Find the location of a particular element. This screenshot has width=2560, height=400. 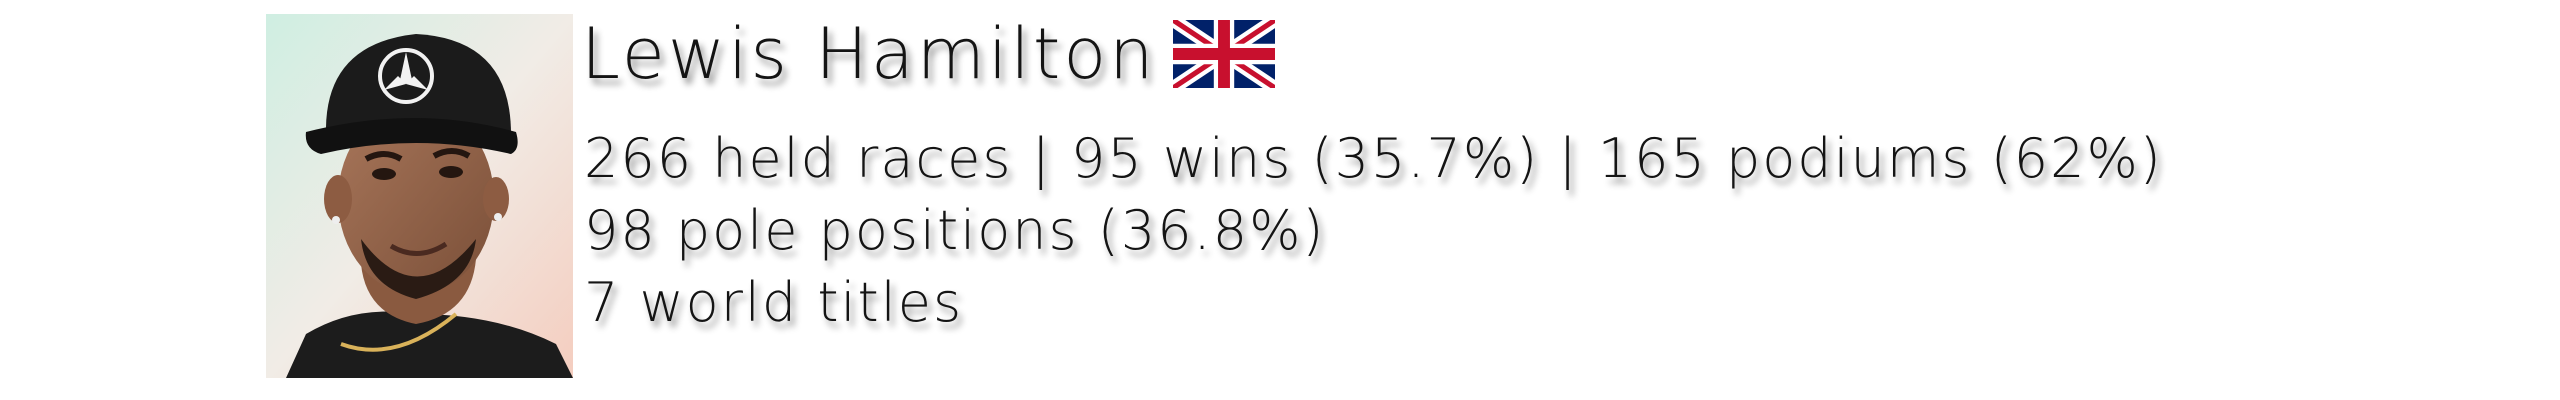

driver-photo is located at coordinates (419, 196).